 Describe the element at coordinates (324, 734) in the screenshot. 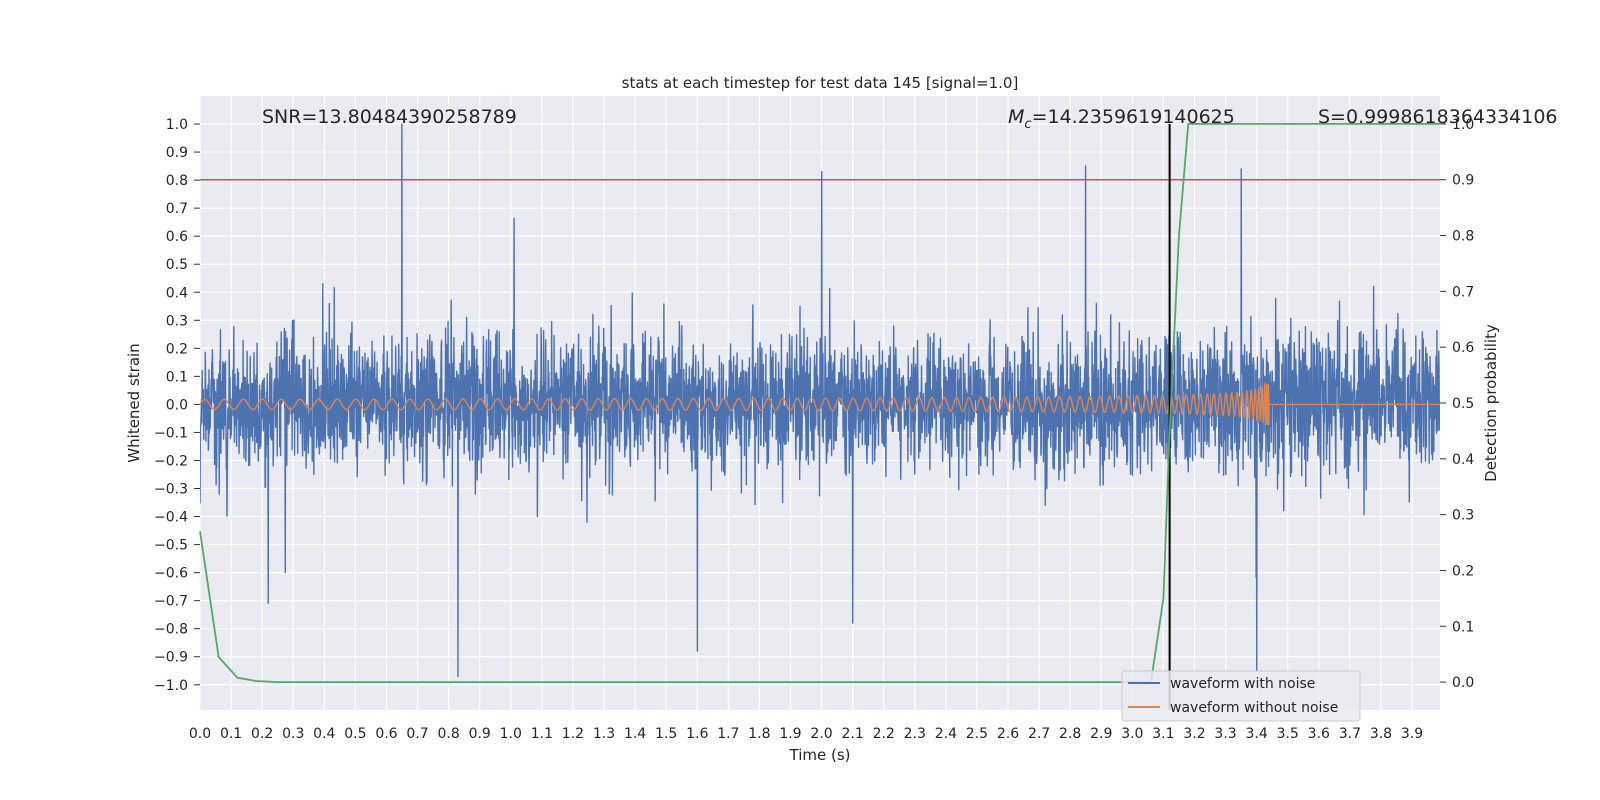

I see `x-tick-label: 0.4` at that location.